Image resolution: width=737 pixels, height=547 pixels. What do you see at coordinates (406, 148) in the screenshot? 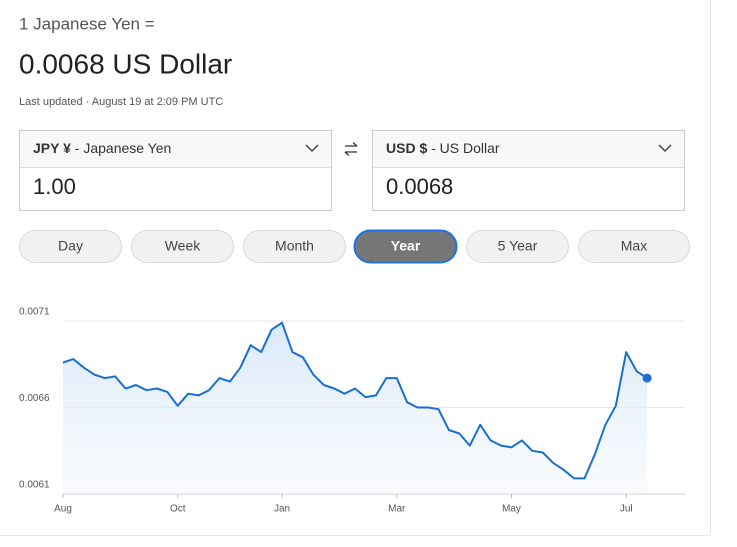
I see `currency-code: USD $` at bounding box center [406, 148].